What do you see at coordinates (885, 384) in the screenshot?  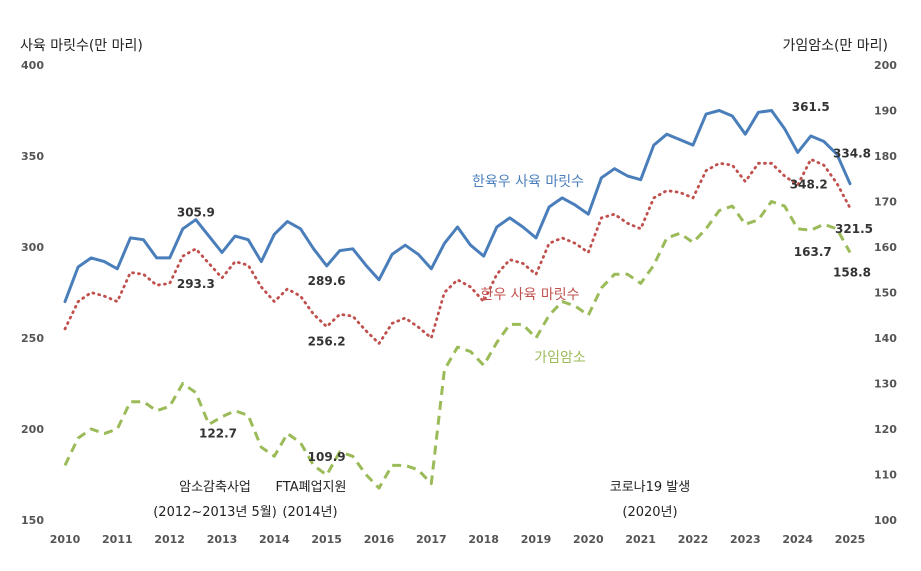 I see `y-right-tick-label: 130` at bounding box center [885, 384].